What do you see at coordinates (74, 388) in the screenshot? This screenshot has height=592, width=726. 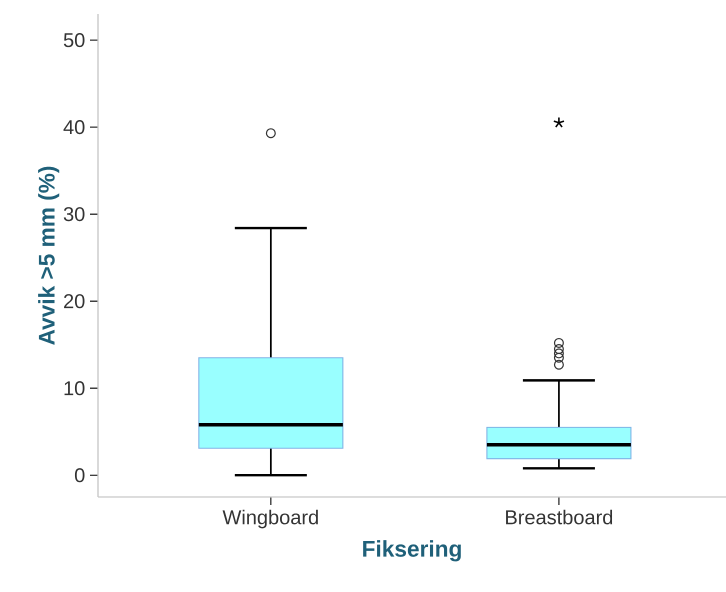 I see `y-tick-label: 10` at bounding box center [74, 388].